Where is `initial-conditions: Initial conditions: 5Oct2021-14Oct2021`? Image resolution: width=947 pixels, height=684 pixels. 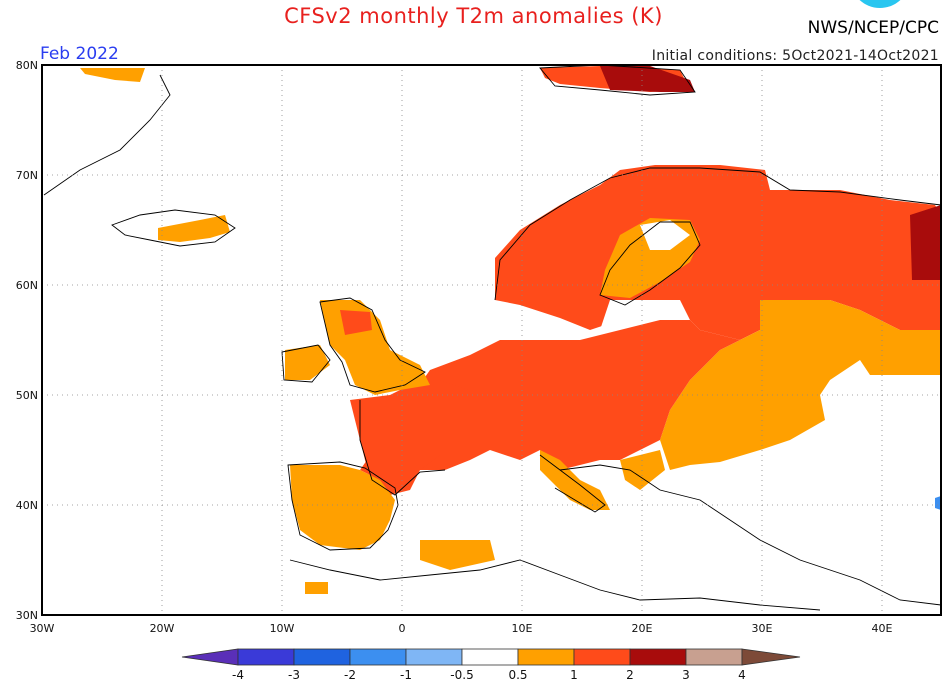 initial-conditions: Initial conditions: 5Oct2021-14Oct2021 is located at coordinates (795, 56).